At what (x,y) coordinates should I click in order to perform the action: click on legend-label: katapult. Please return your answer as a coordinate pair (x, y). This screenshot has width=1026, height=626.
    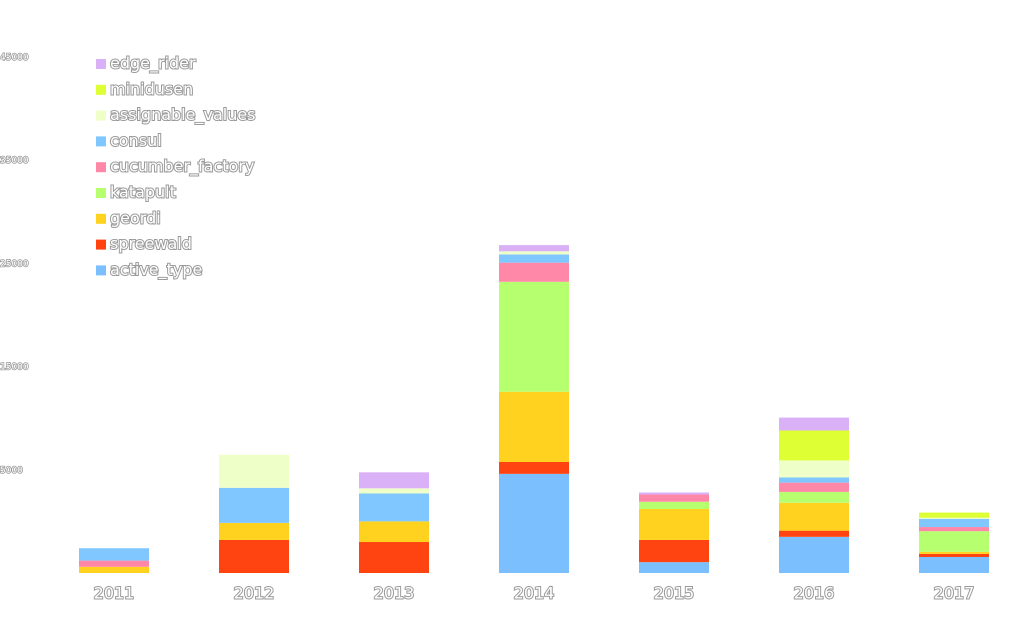
    Looking at the image, I should click on (143, 192).